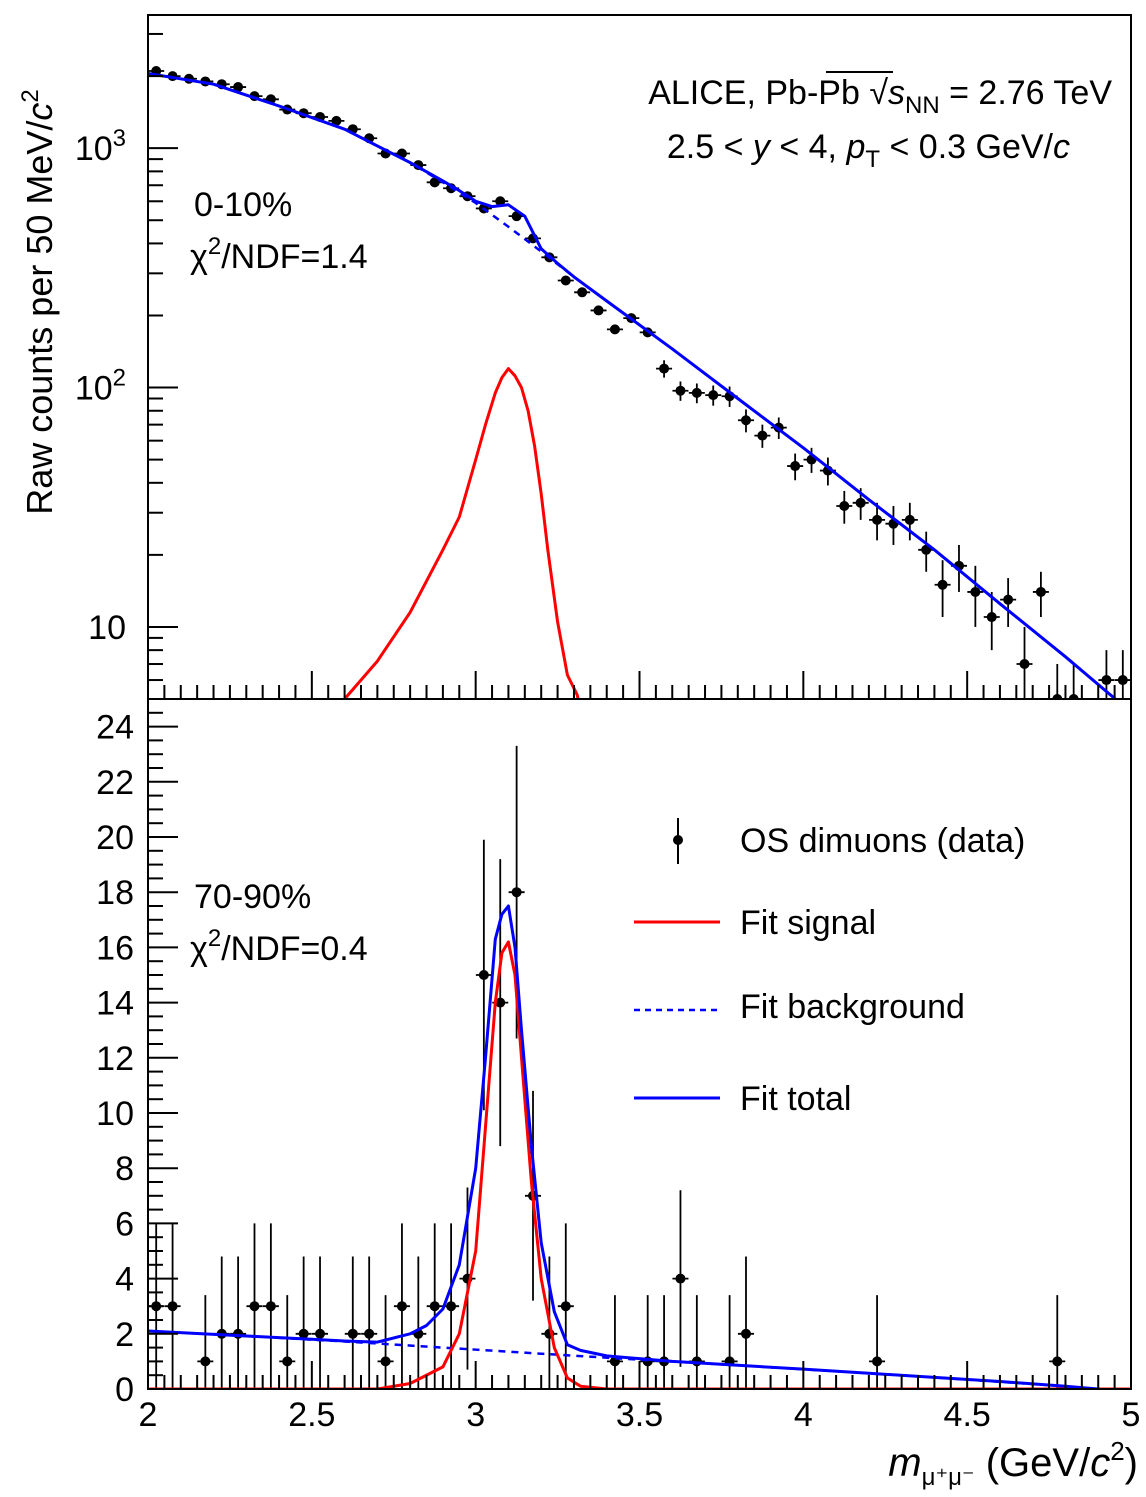 Image resolution: width=1146 pixels, height=1497 pixels. I want to click on bottom-y-tick-label: 6, so click(124, 1224).